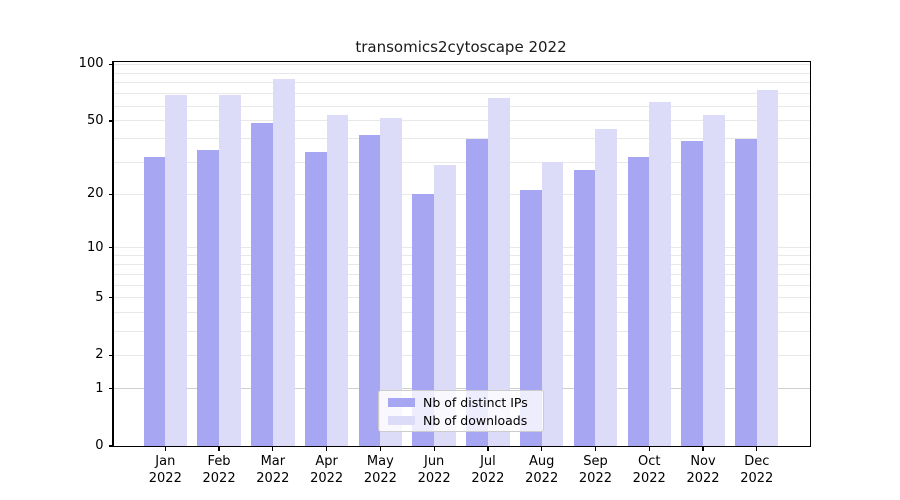 This screenshot has width=900, height=500. I want to click on bar-distinct-ips-dec, so click(746, 292).